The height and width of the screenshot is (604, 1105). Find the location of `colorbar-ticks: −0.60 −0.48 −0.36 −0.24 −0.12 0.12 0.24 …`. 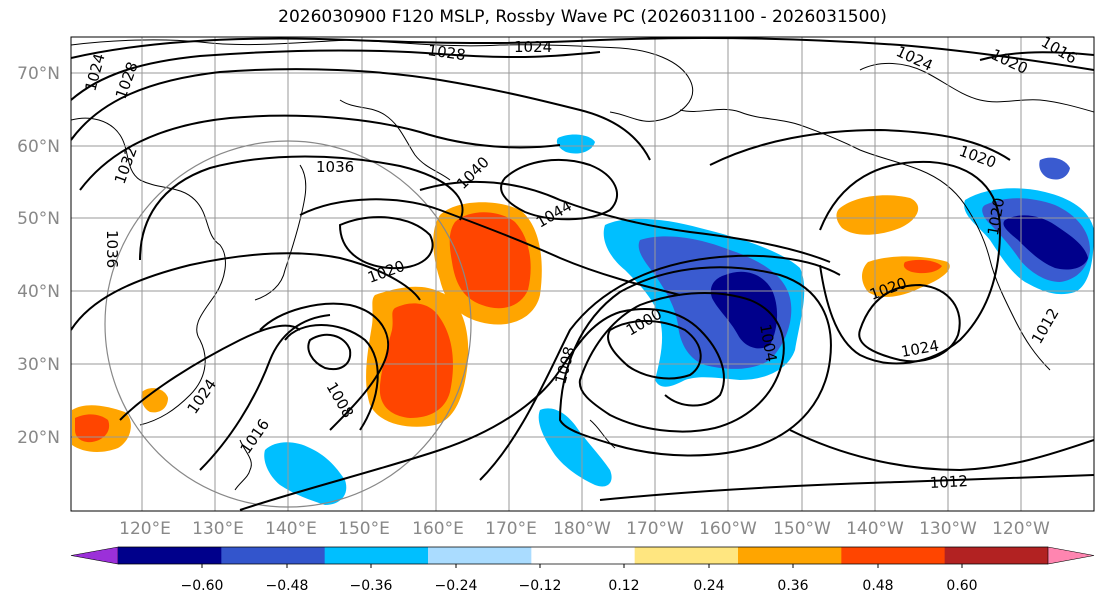

colorbar-ticks: −0.60 −0.48 −0.36 −0.24 −0.12 0.12 0.24 … is located at coordinates (579, 586).